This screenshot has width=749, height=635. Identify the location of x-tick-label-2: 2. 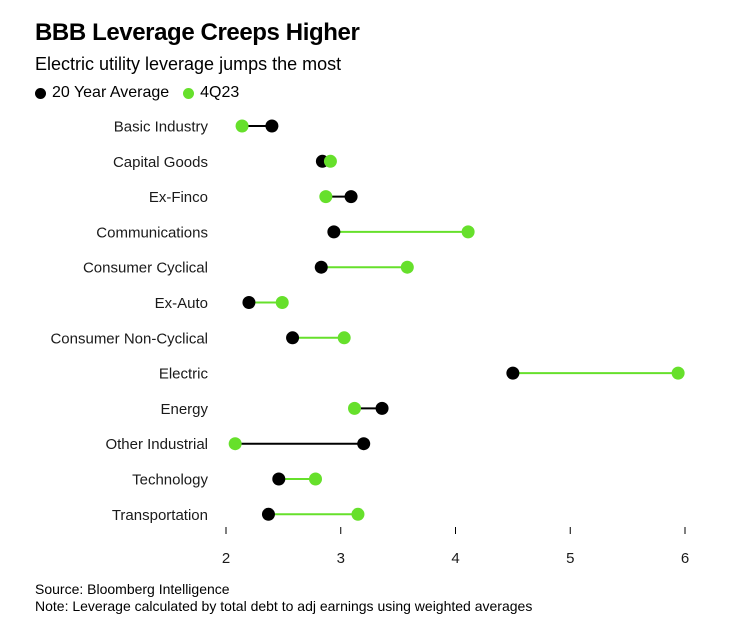
(226, 558).